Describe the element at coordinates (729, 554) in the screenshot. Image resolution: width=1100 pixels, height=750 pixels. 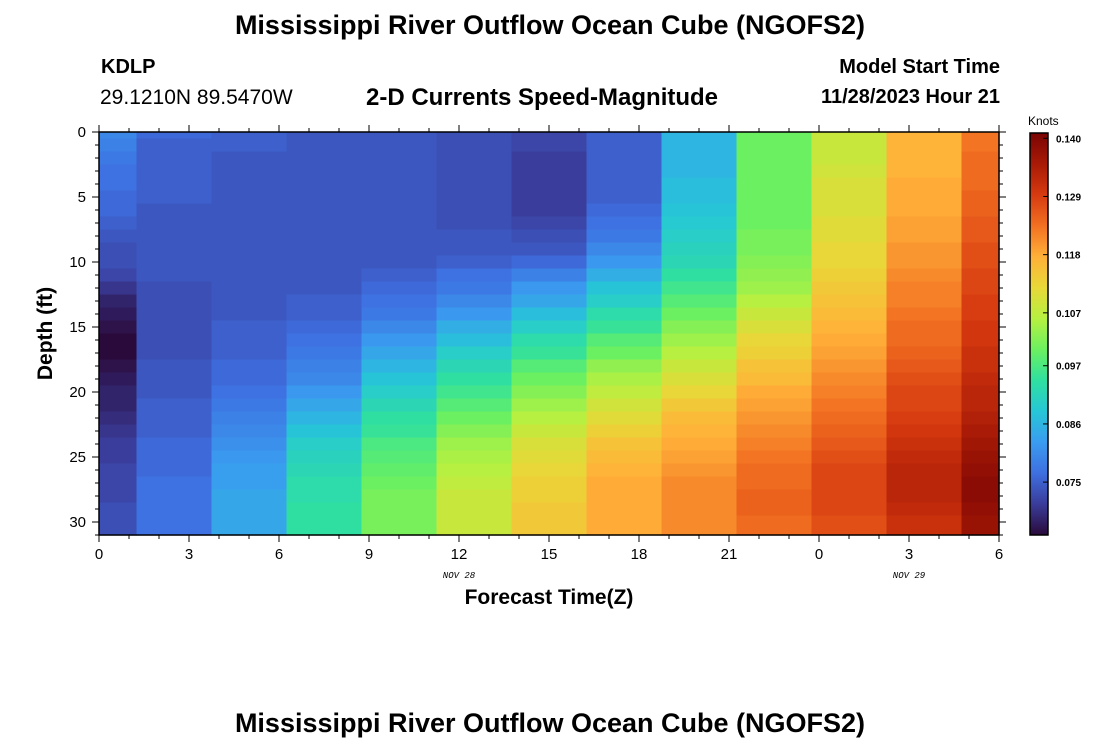
I see `x-tick-label: 21` at that location.